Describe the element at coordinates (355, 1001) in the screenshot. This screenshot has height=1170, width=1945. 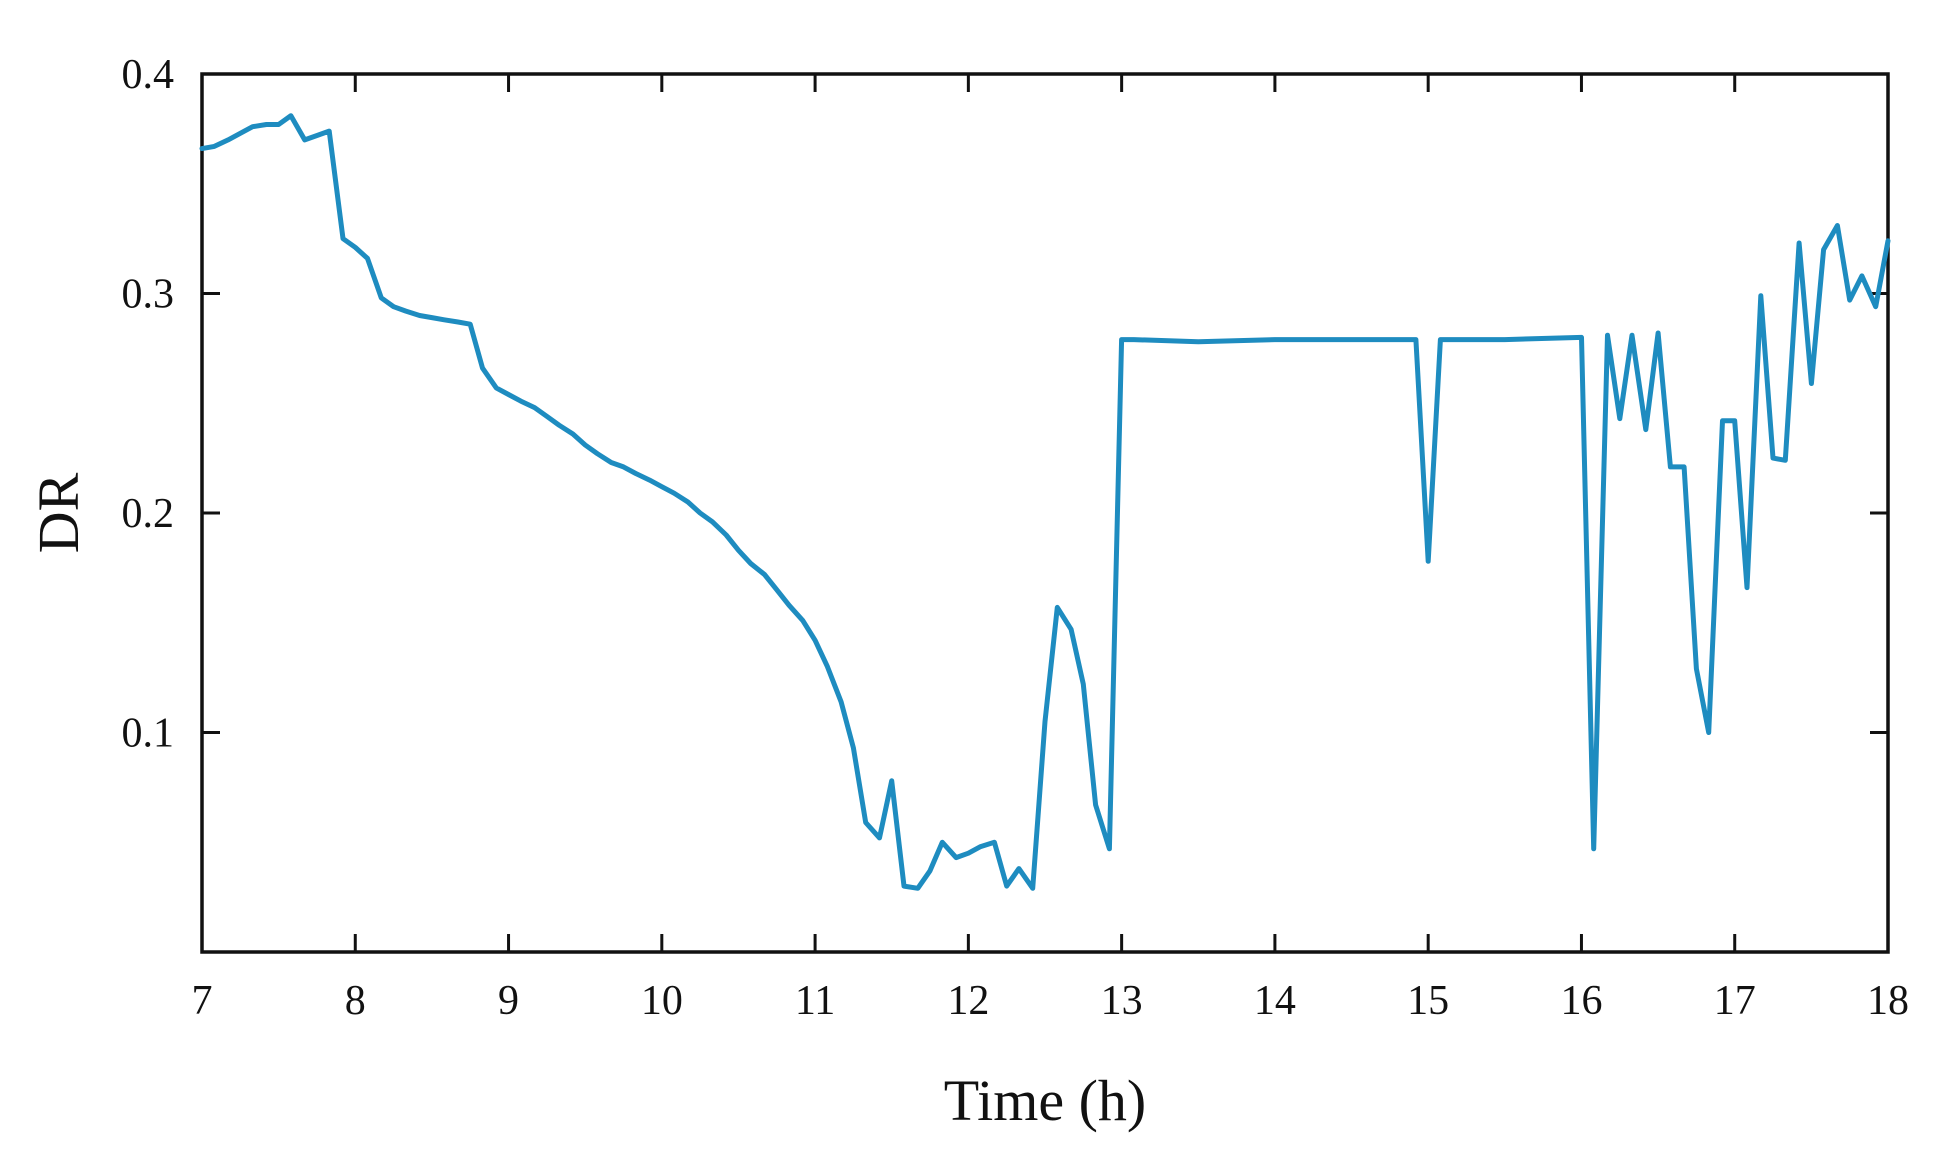
I see `x-tick-label: 8` at that location.